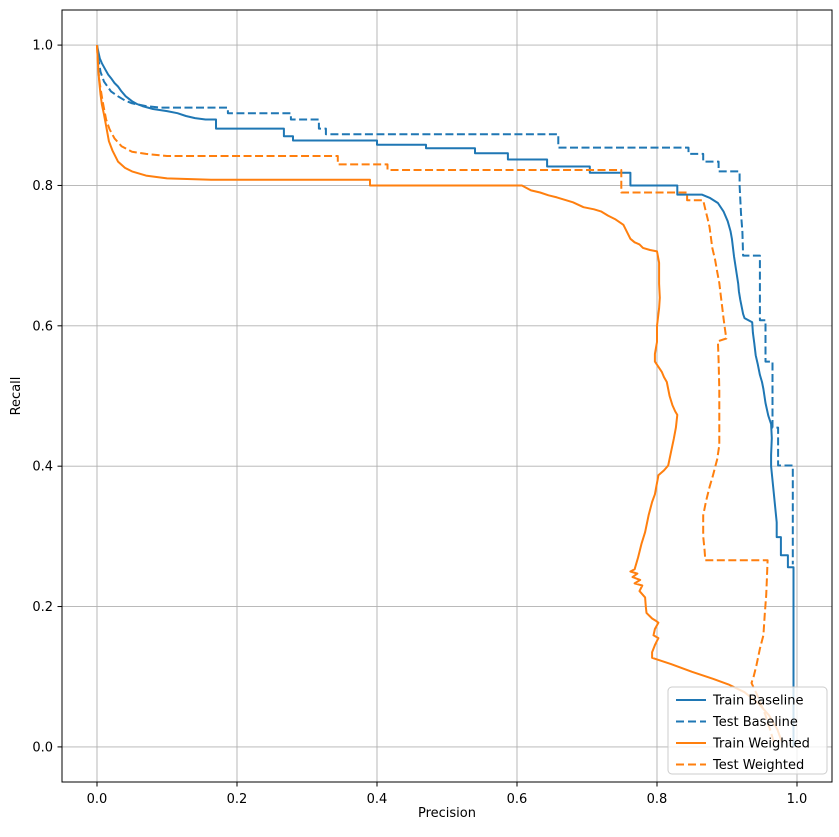 Image resolution: width=839 pixels, height=837 pixels. Describe the element at coordinates (97, 799) in the screenshot. I see `x-tick-label: 0.0` at that location.